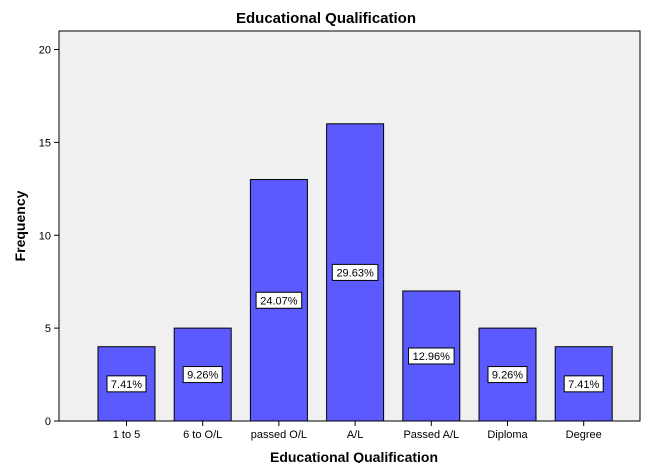 This screenshot has width=652, height=468. Describe the element at coordinates (45, 143) in the screenshot. I see `y-tick-label: 15` at that location.